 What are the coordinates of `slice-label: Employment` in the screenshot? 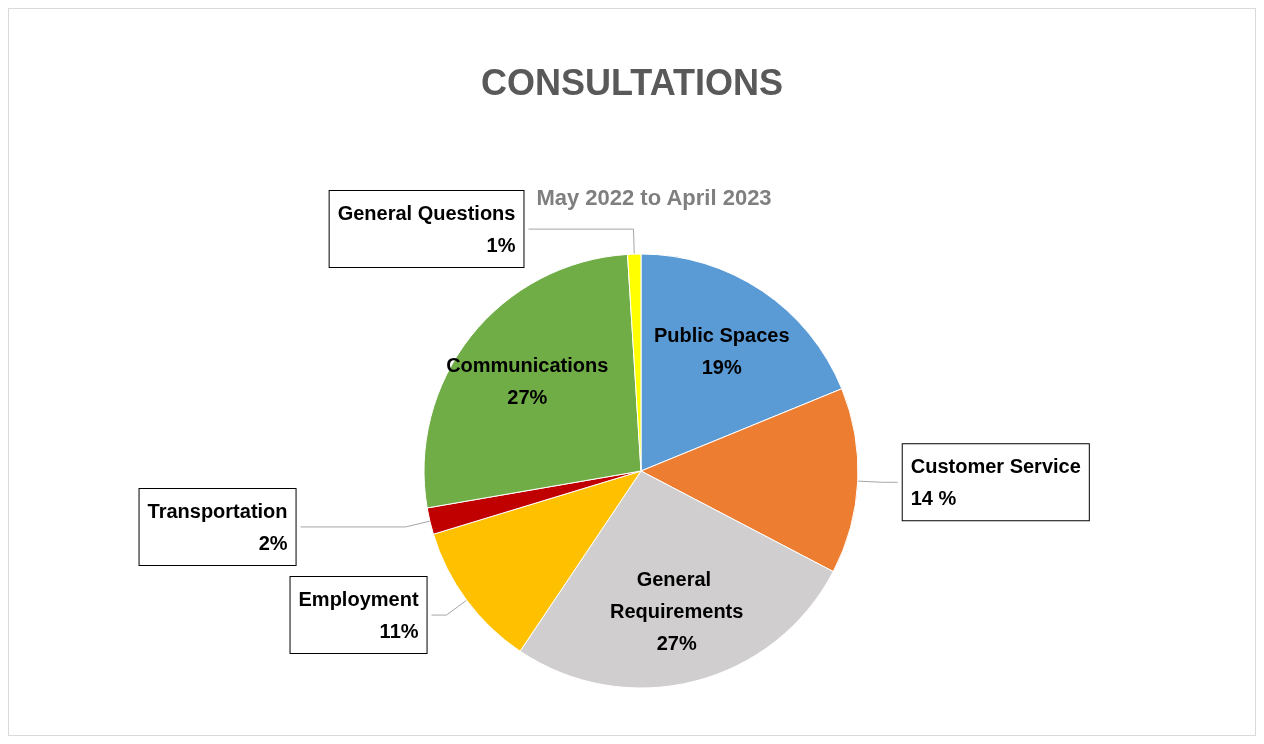 It's located at (358, 599).